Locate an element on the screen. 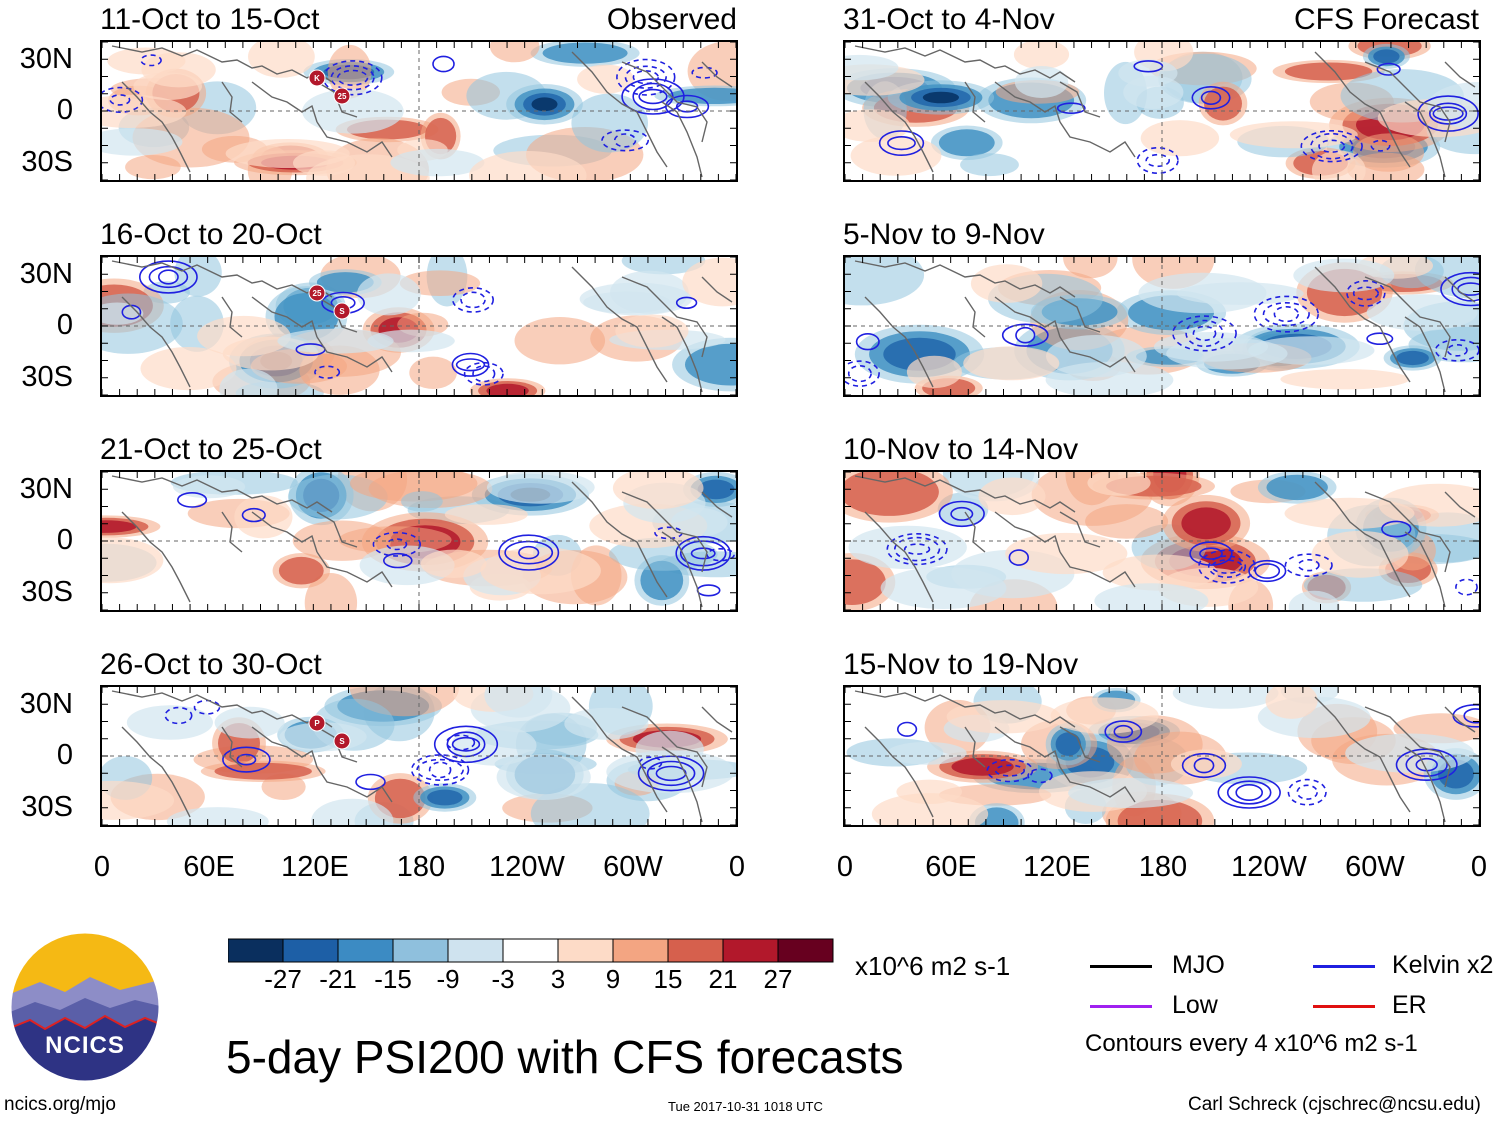 The width and height of the screenshot is (1510, 1121). colorbar-swatch is located at coordinates (585, 950).